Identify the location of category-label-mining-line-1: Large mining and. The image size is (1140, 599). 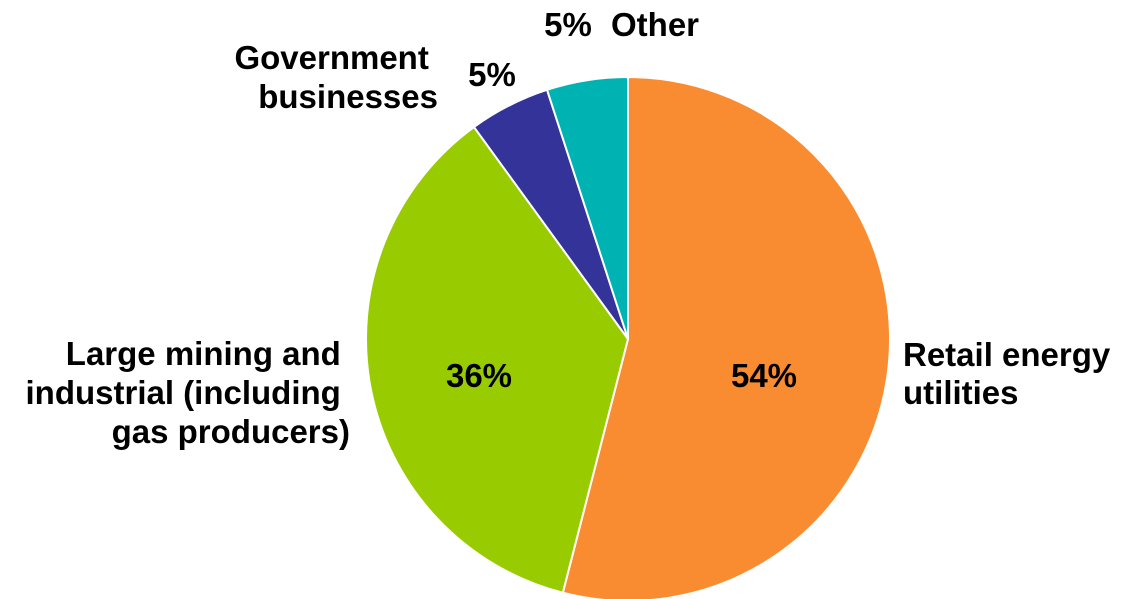
(203, 353).